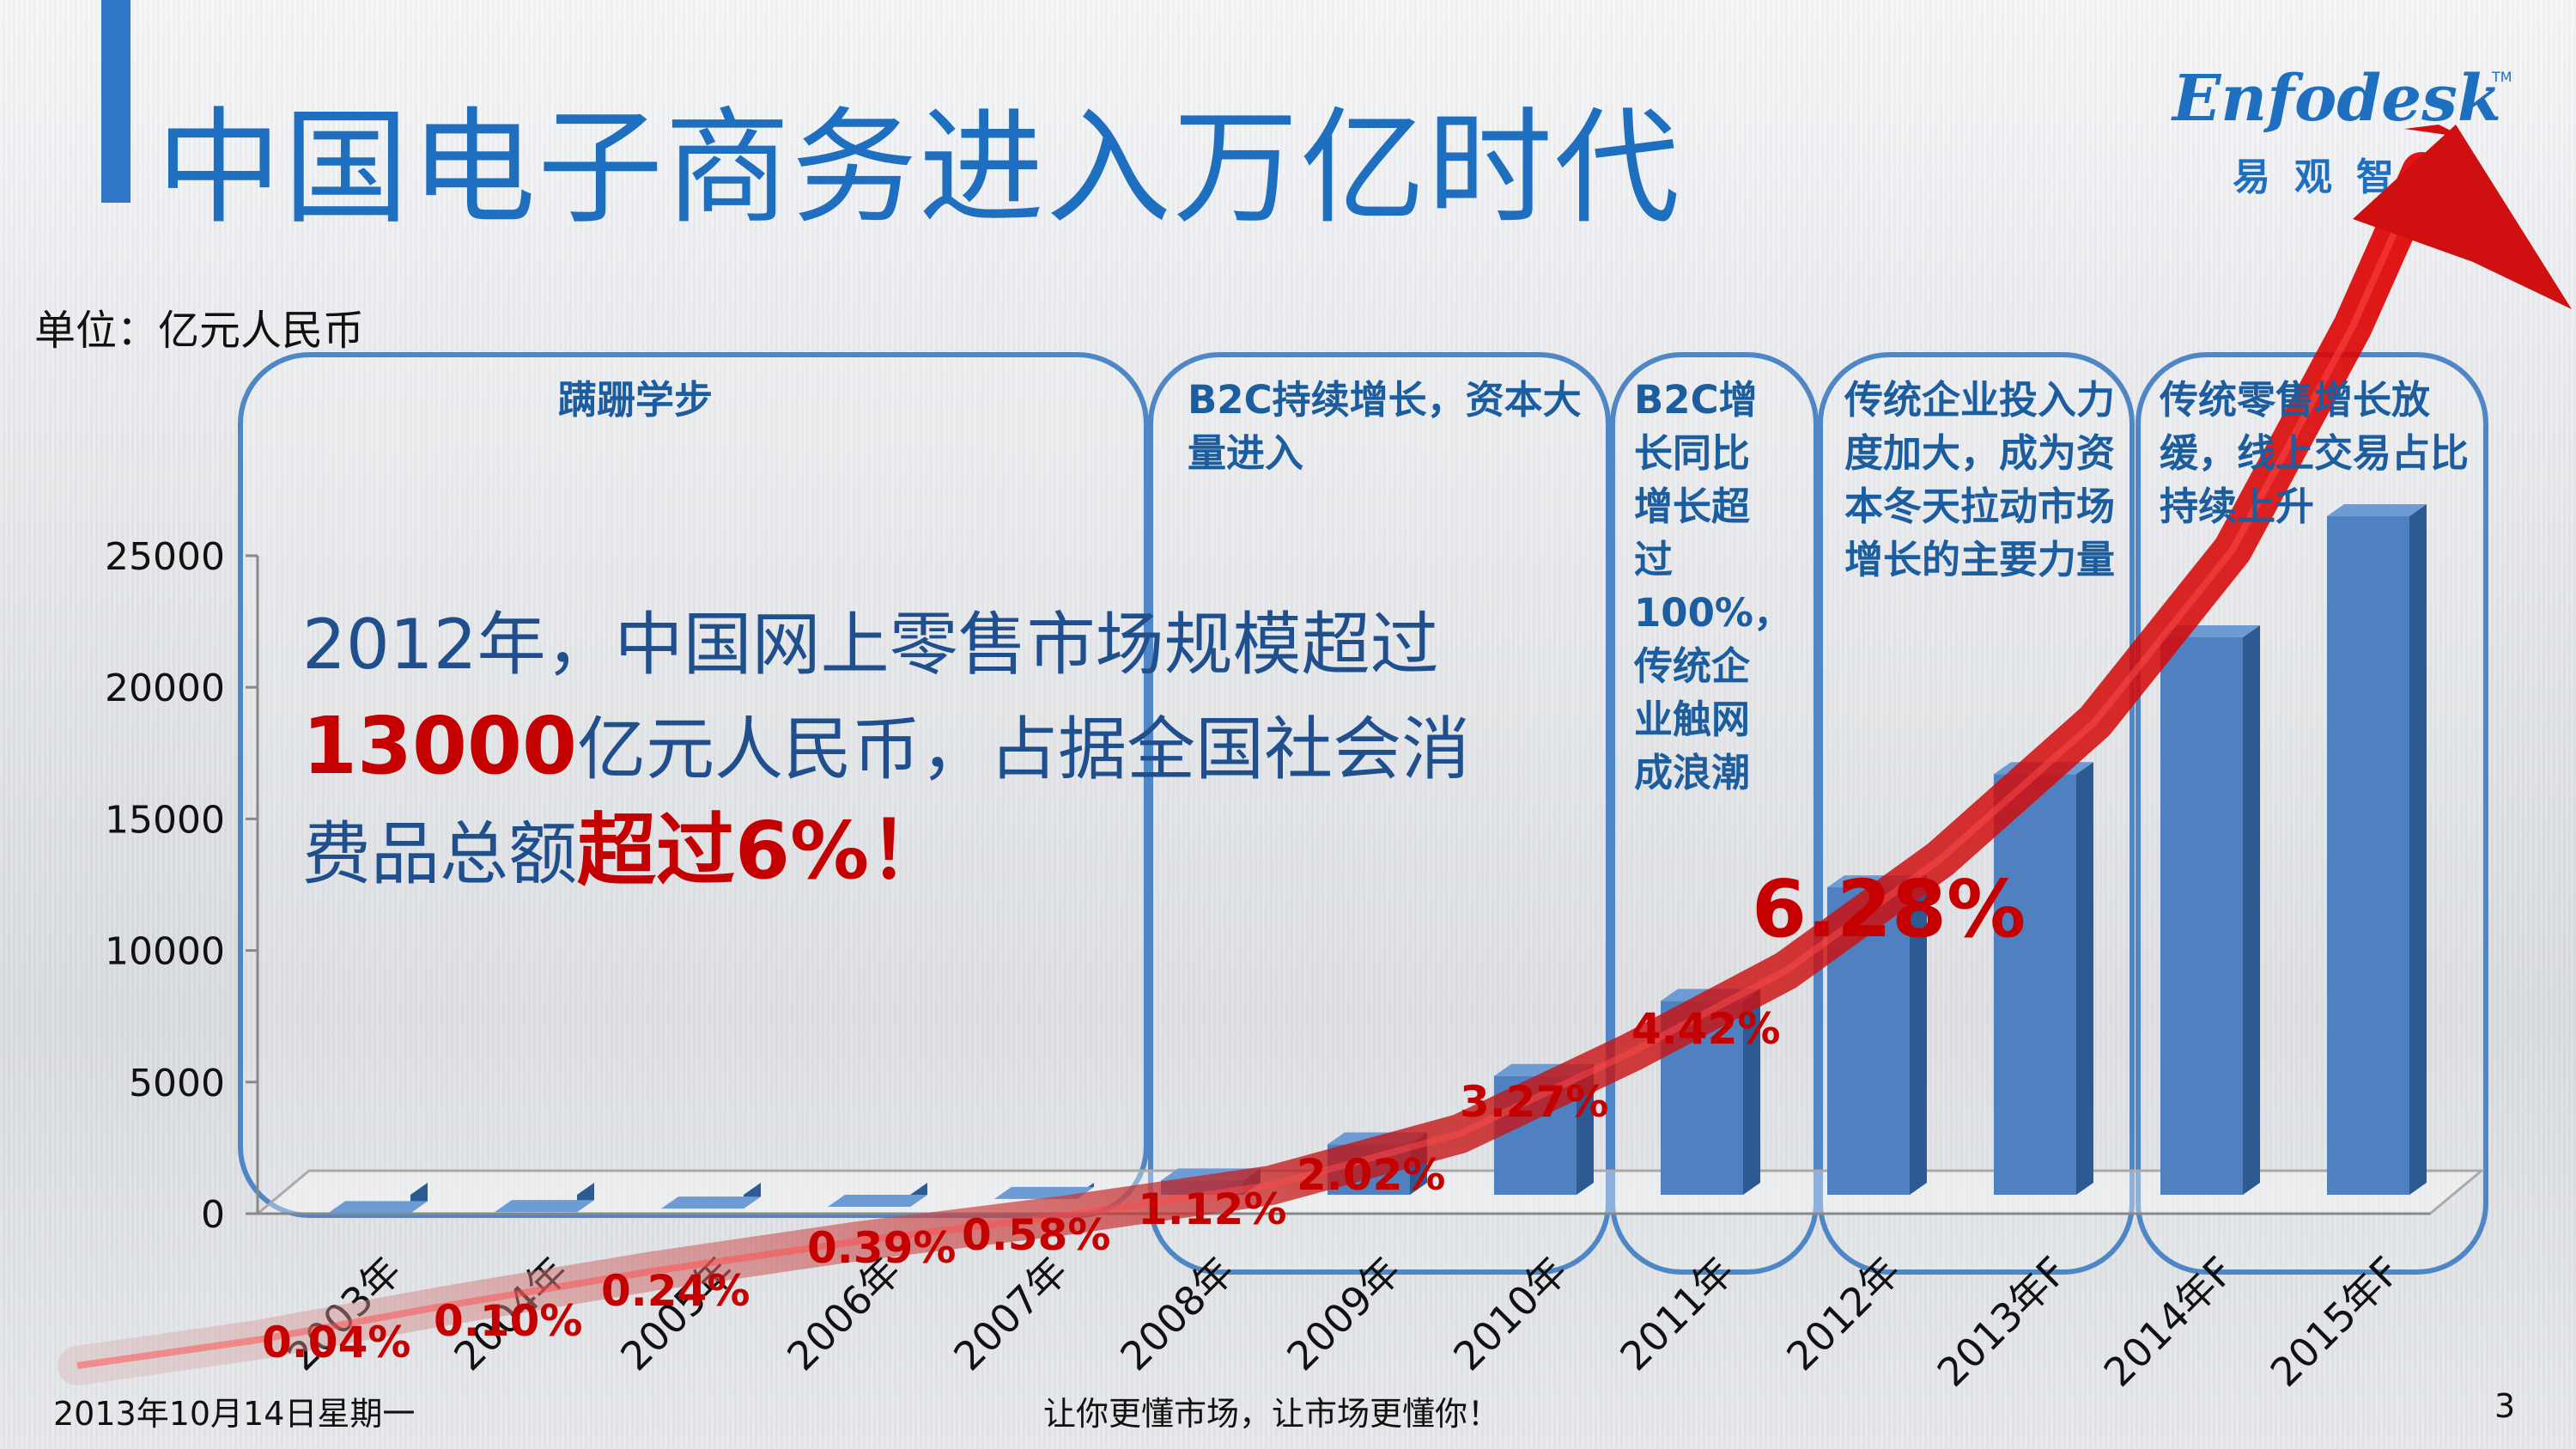 The height and width of the screenshot is (1449, 2576). What do you see at coordinates (199, 331) in the screenshot?
I see `y-axis-unit-label: 单位：亿元人民币` at bounding box center [199, 331].